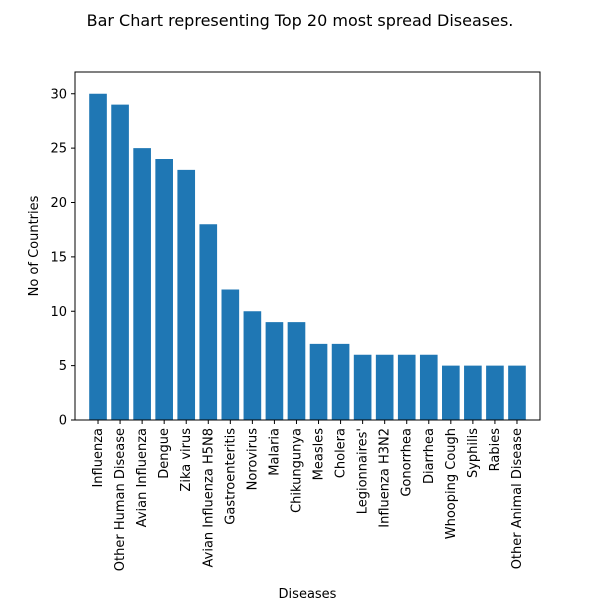 The width and height of the screenshot is (600, 600). I want to click on x-axis-label: Diseases, so click(308, 593).